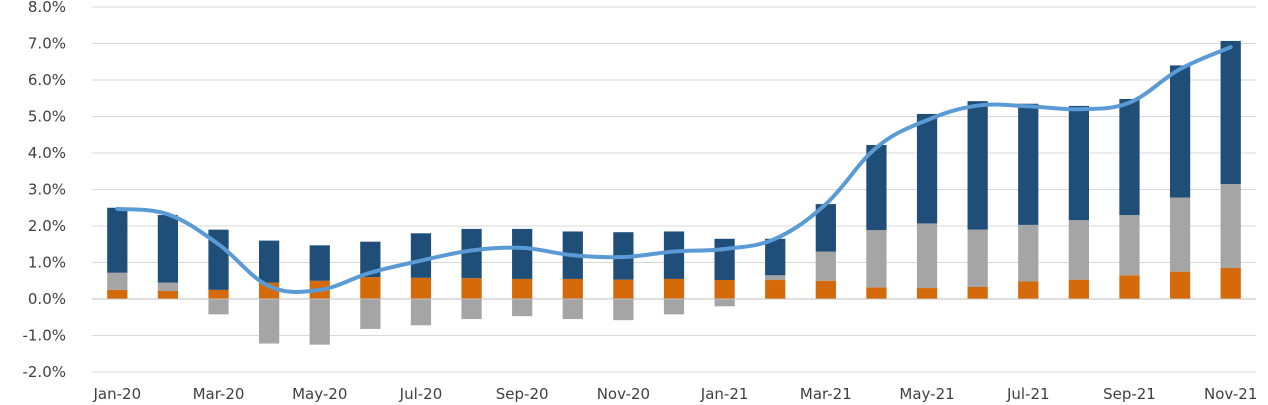  What do you see at coordinates (47, 8) in the screenshot?
I see `y-tick-label: 8.0%` at bounding box center [47, 8].